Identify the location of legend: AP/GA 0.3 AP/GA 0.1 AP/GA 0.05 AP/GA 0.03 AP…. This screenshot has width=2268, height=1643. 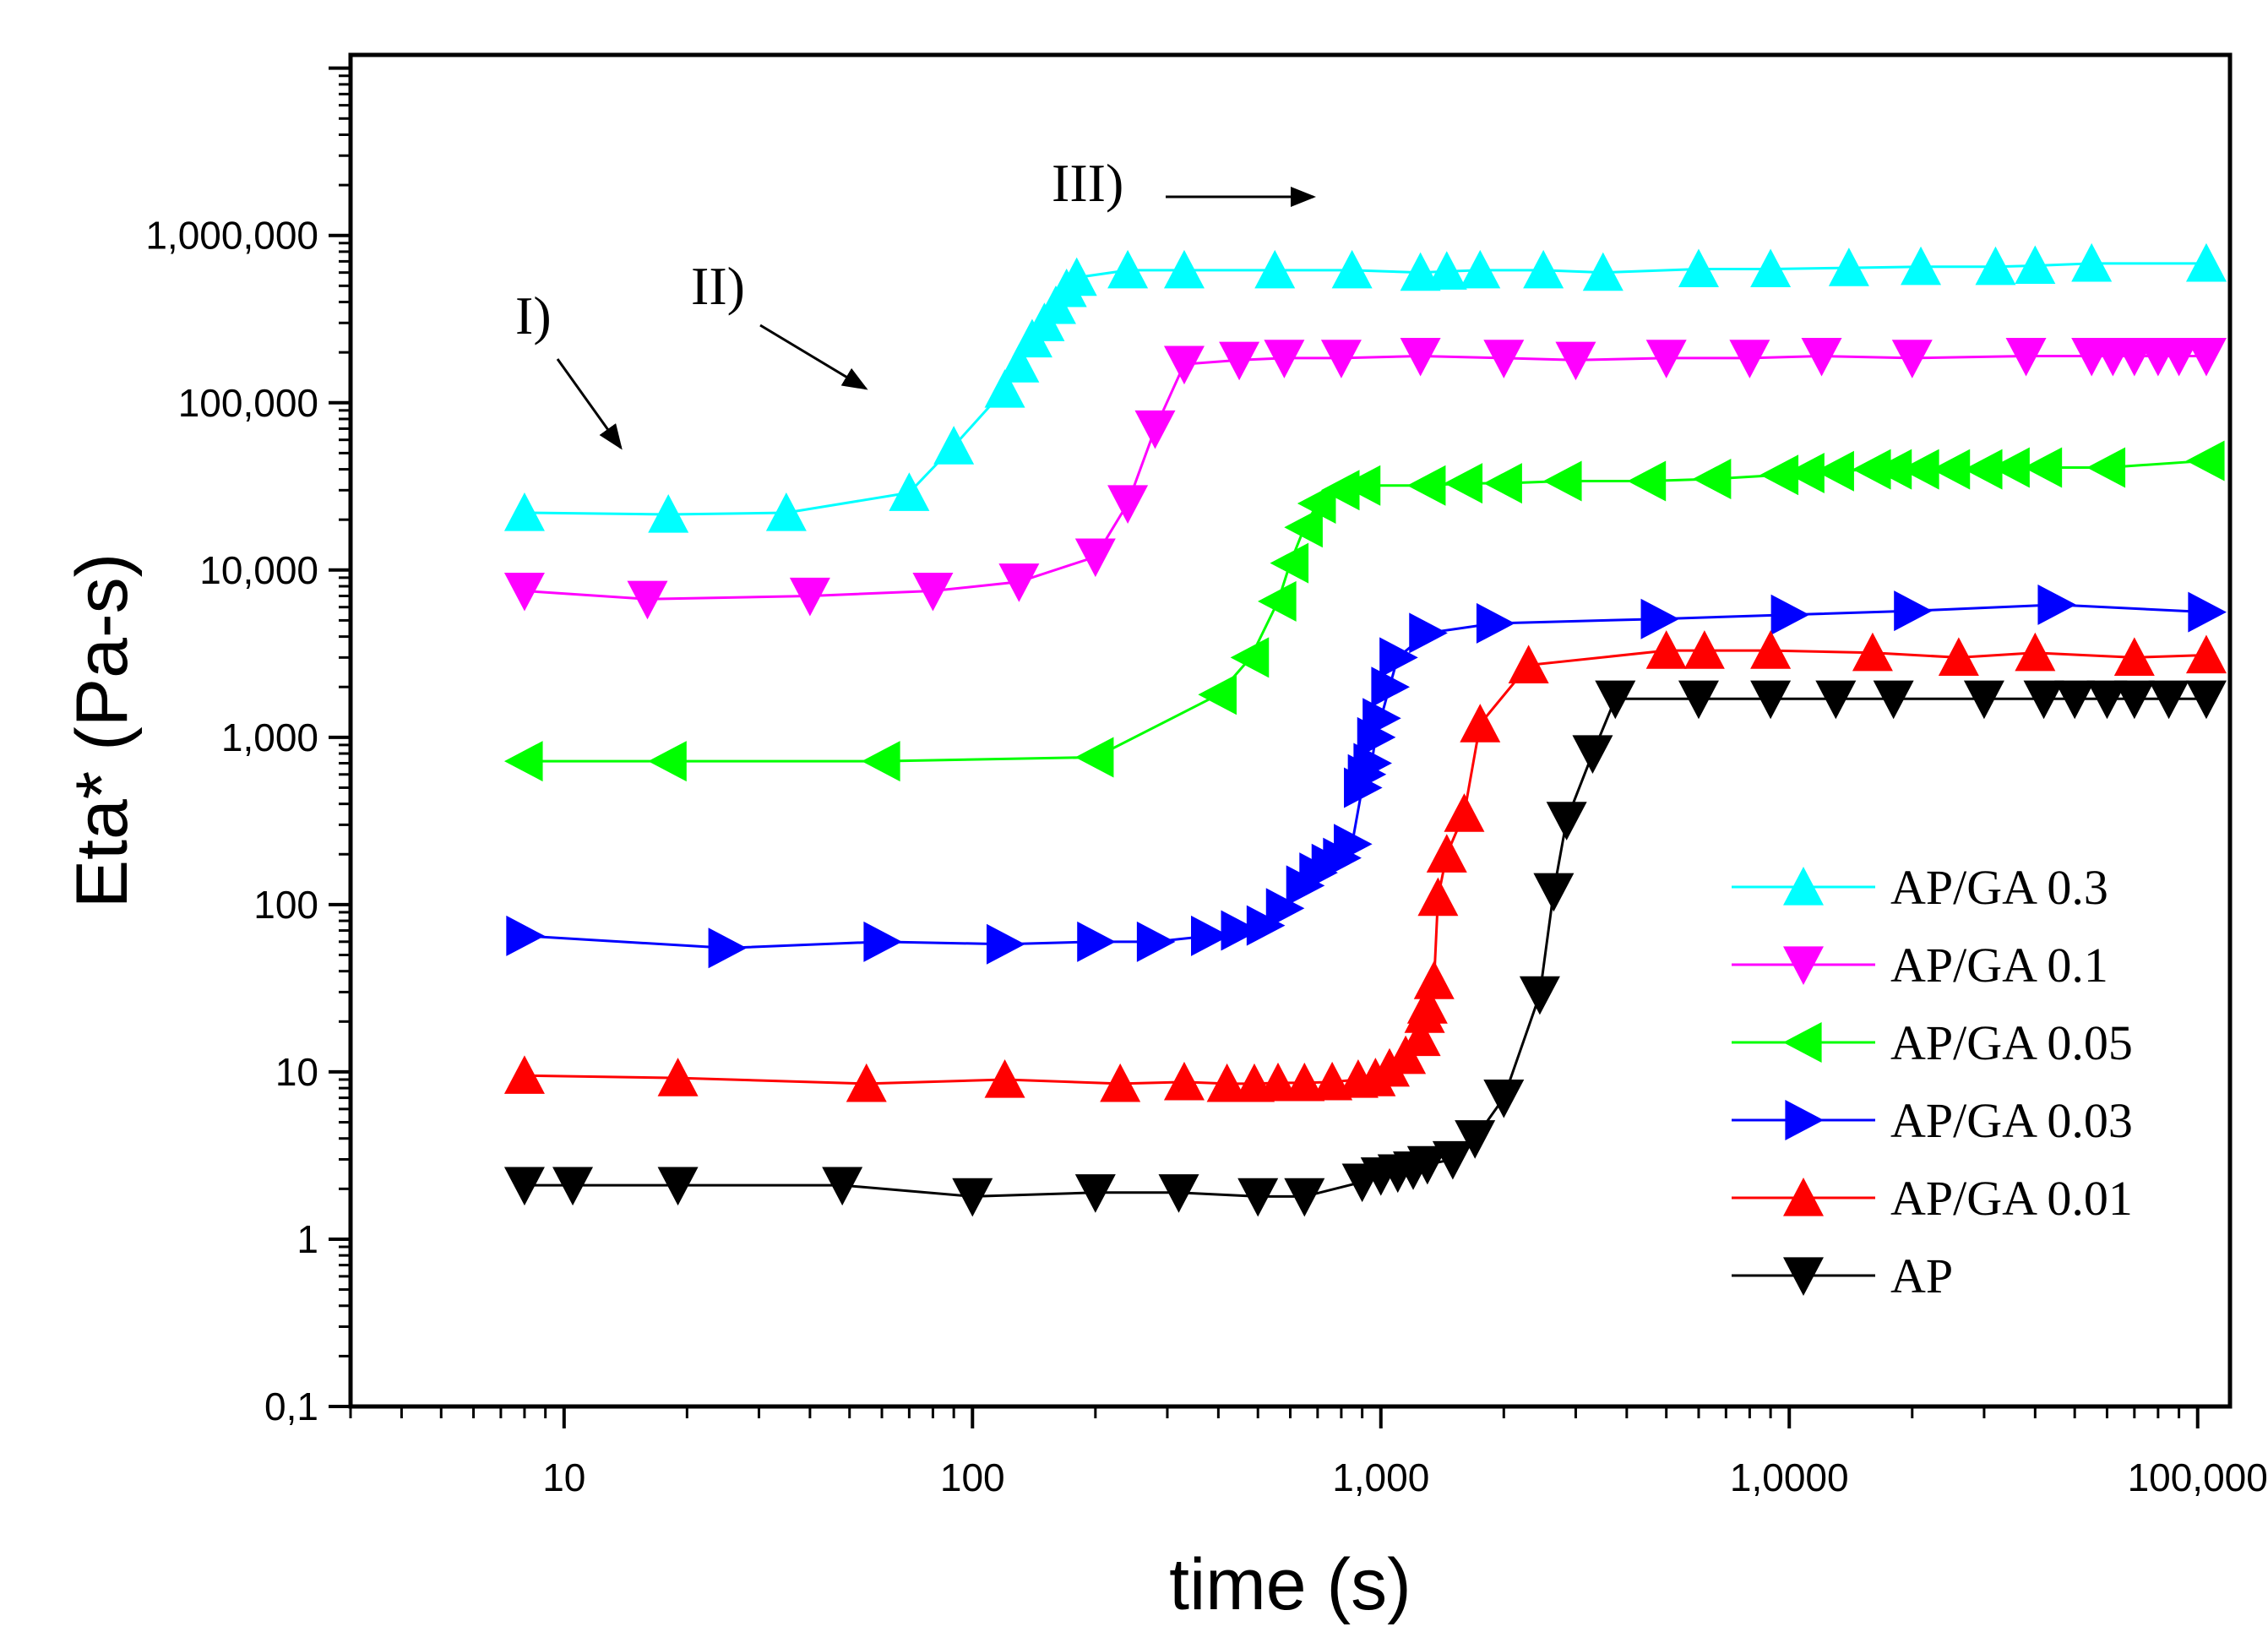
(1932, 1081).